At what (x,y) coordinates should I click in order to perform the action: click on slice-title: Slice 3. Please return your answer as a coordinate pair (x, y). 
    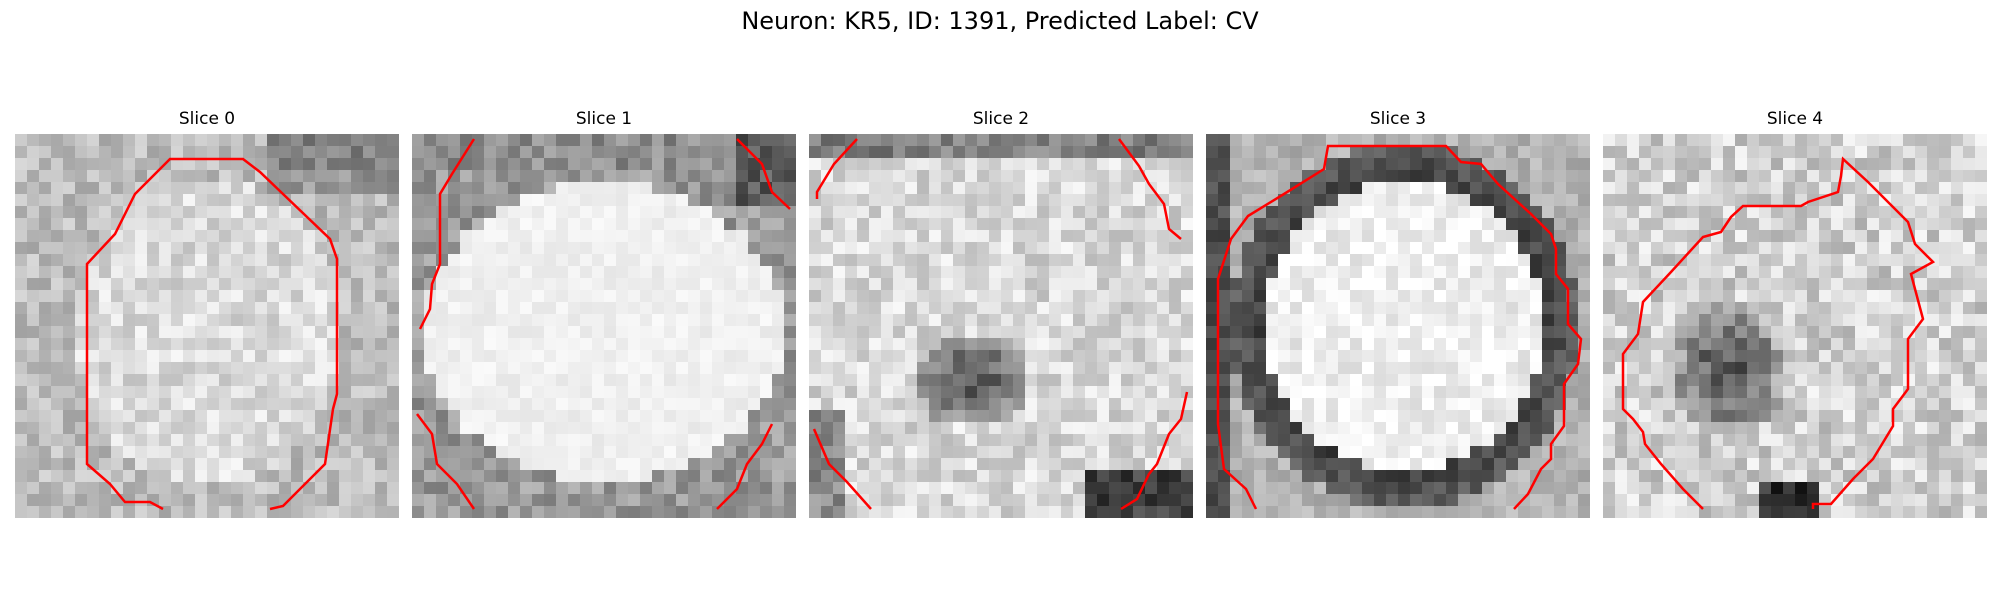
    Looking at the image, I should click on (1398, 119).